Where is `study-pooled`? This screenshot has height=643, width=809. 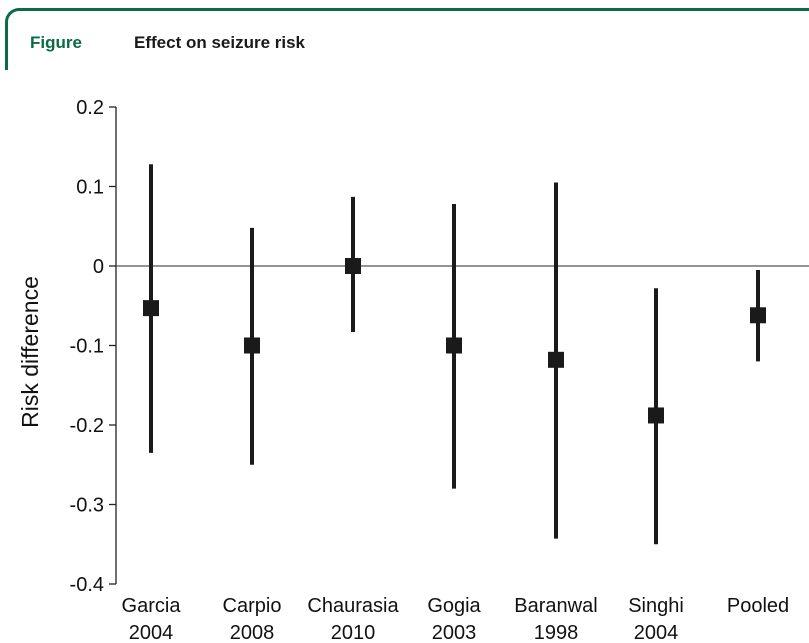 study-pooled is located at coordinates (758, 315).